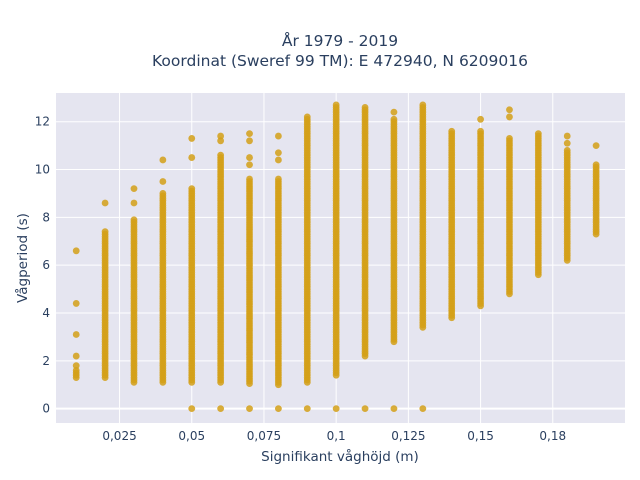 The height and width of the screenshot is (480, 640). I want to click on y-tick-label: 2, so click(46, 361).